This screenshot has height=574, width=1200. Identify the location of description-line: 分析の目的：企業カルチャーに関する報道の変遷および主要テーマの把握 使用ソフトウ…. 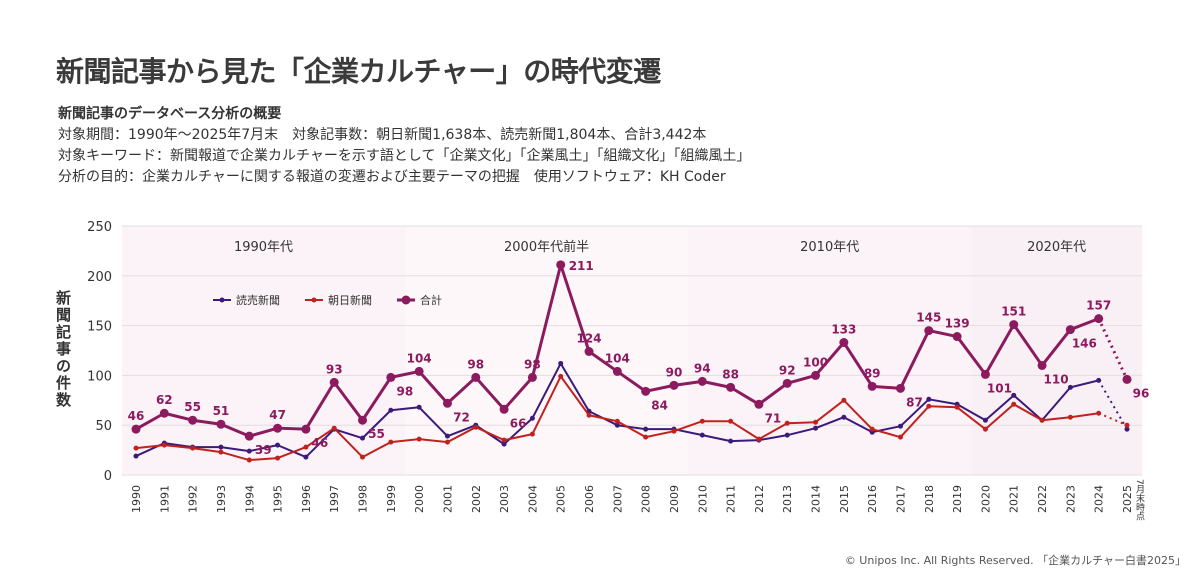
(392, 177).